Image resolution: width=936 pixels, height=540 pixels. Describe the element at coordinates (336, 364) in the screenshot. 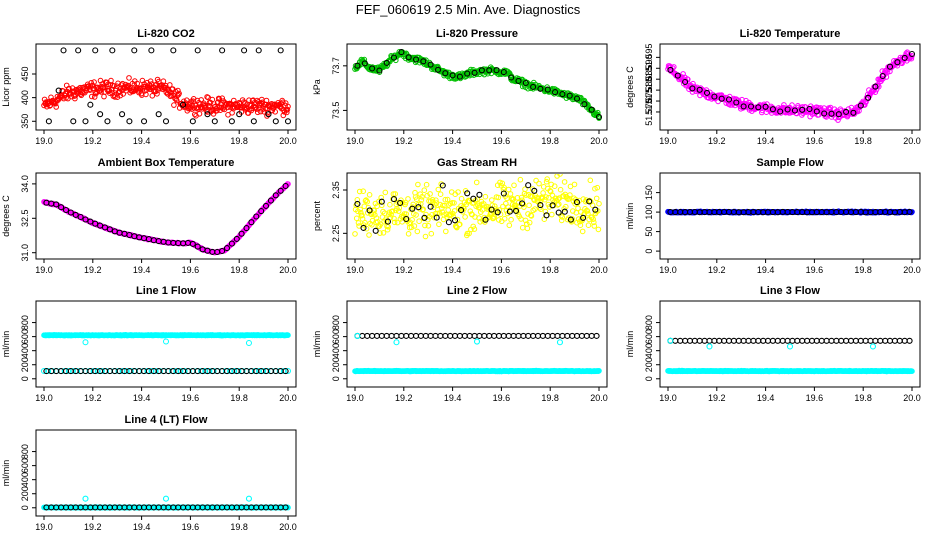

I see `y-tick-label: 200` at that location.